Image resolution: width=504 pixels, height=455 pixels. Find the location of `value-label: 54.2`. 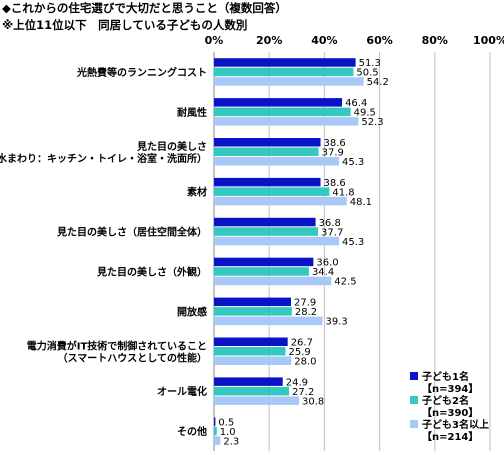

value-label: 54.2 is located at coordinates (378, 82).